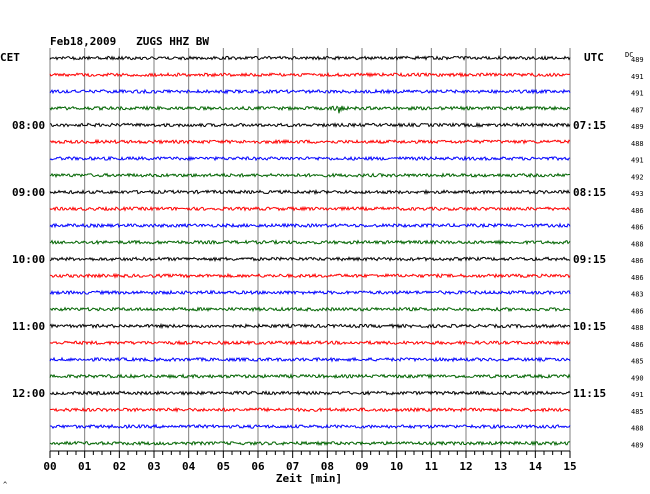 This screenshot has height=494, width=650. Describe the element at coordinates (637, 345) in the screenshot. I see `dc-value-row-17: 486` at that location.